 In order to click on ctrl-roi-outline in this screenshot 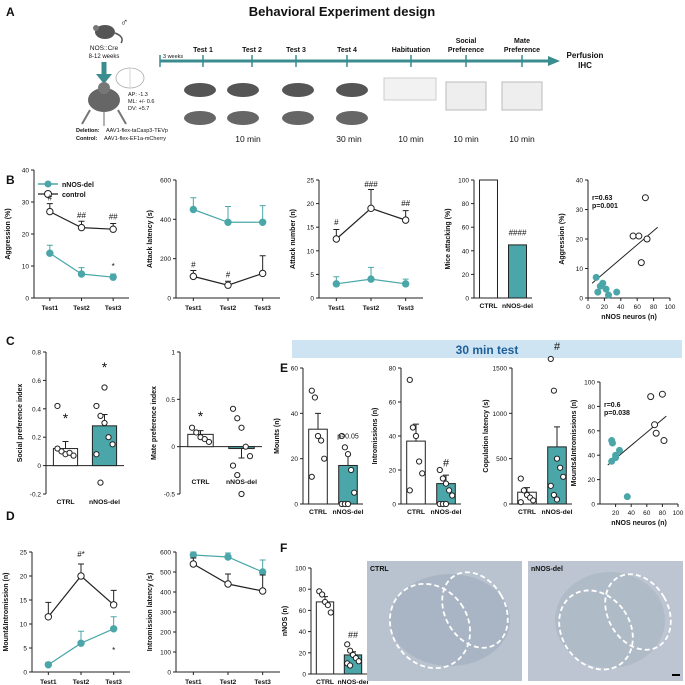, I will do `click(430, 626)`.